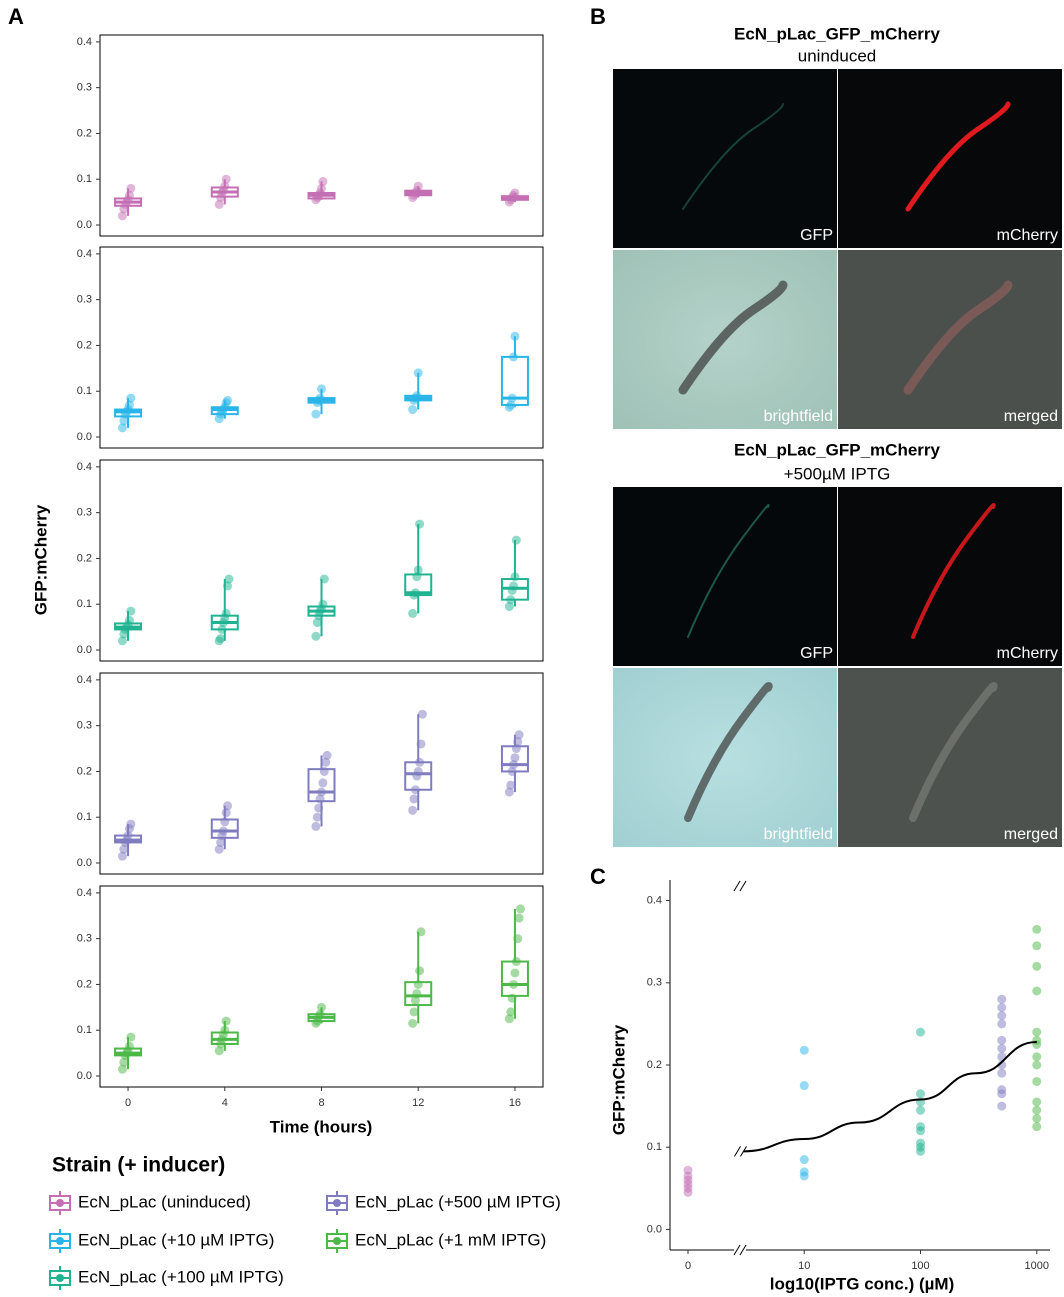 Image resolution: width=1064 pixels, height=1297 pixels. Describe the element at coordinates (837, 55) in the screenshot. I see `image-subtitle: uninduced` at that location.